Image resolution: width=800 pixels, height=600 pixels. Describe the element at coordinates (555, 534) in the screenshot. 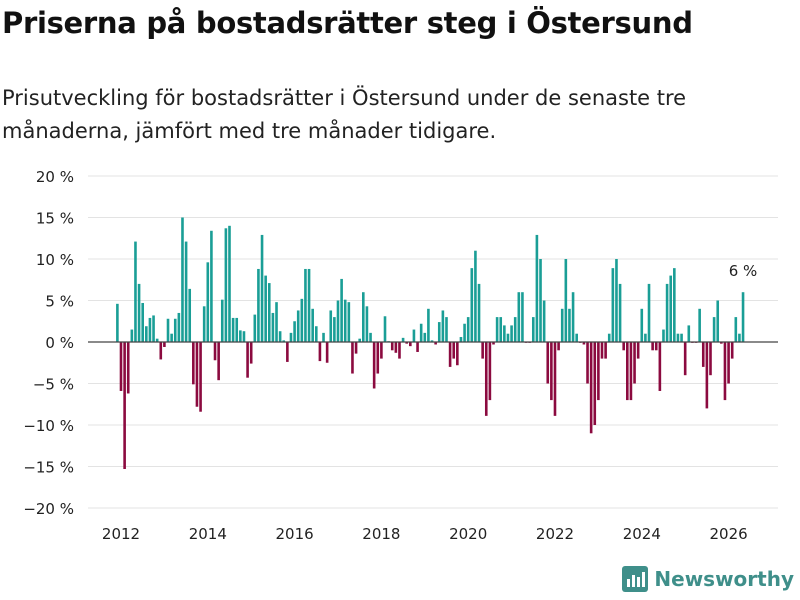

I see `x-tick-label: 2022` at that location.